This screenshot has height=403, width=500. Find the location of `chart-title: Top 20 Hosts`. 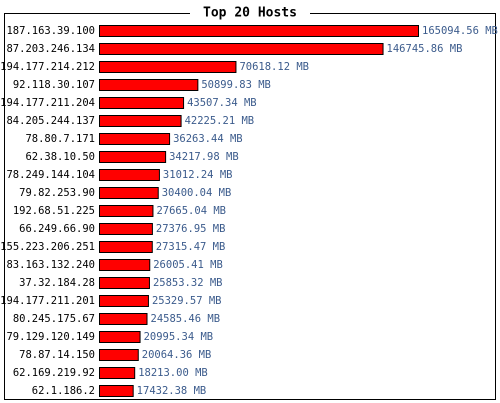

chart-title: Top 20 Hosts is located at coordinates (250, 13).